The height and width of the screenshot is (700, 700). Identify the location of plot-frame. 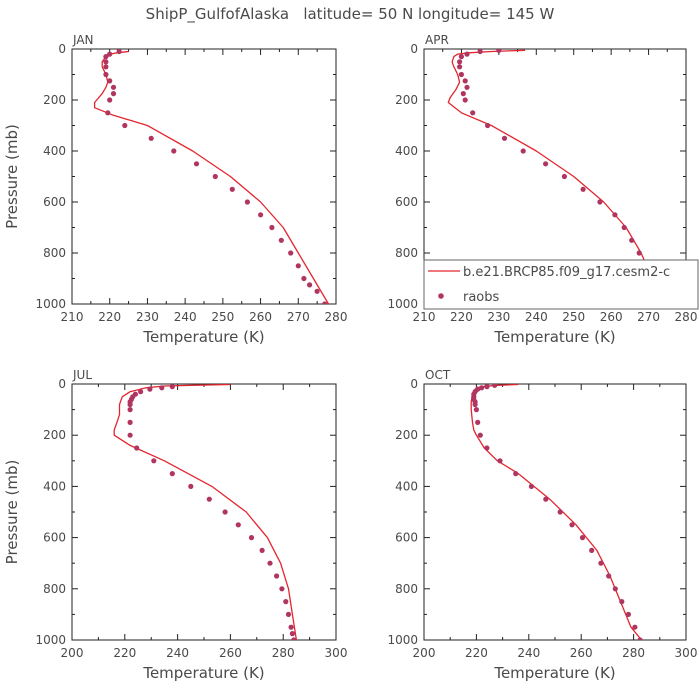
(555, 512).